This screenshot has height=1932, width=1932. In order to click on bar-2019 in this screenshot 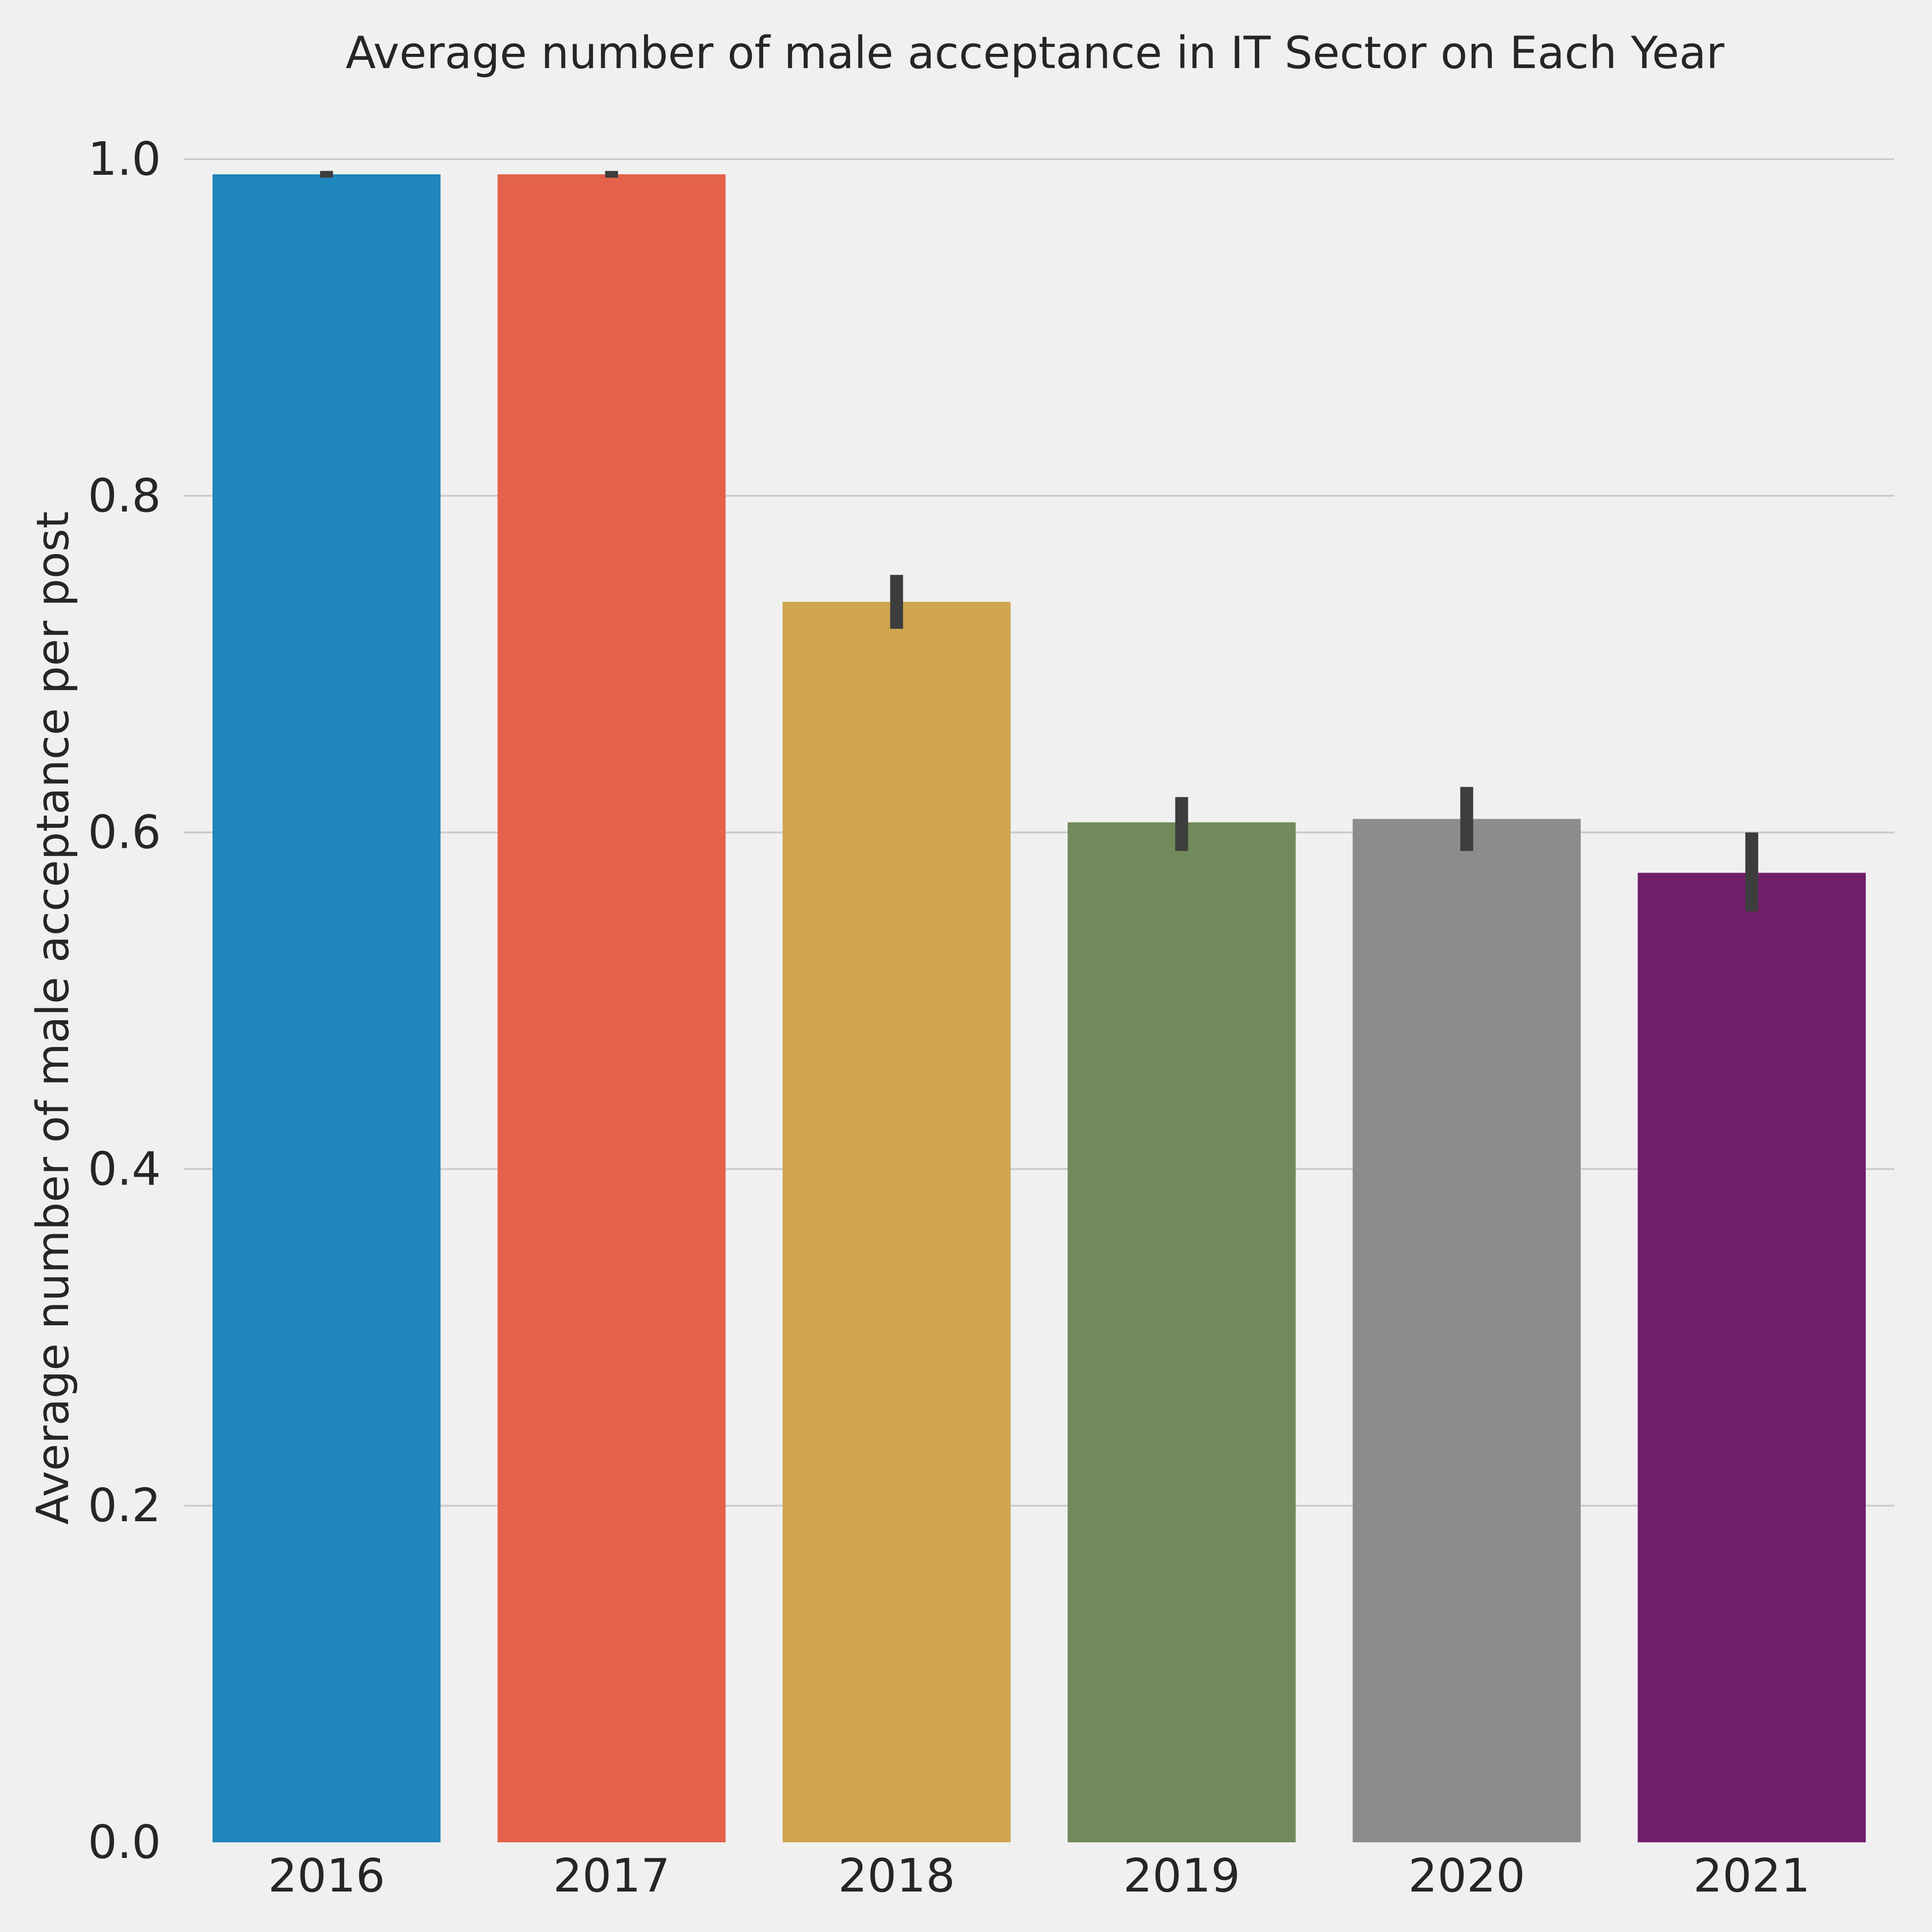, I will do `click(1181, 1332)`.